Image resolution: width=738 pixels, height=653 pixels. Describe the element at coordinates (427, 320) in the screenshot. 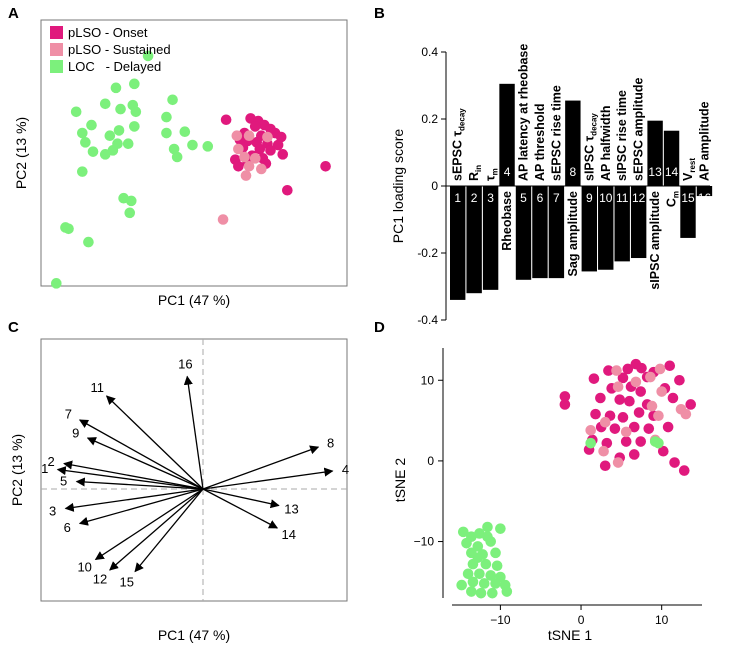

I see `panel-b-ytick-label: -0.4` at that location.